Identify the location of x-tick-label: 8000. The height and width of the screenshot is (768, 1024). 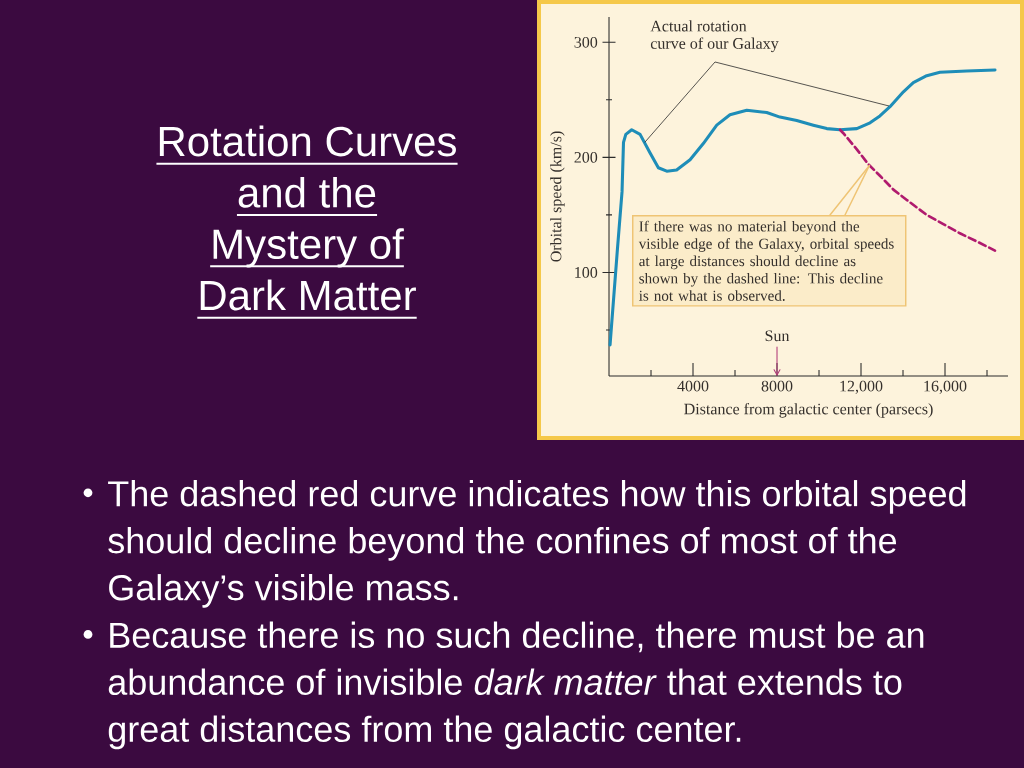
(777, 386).